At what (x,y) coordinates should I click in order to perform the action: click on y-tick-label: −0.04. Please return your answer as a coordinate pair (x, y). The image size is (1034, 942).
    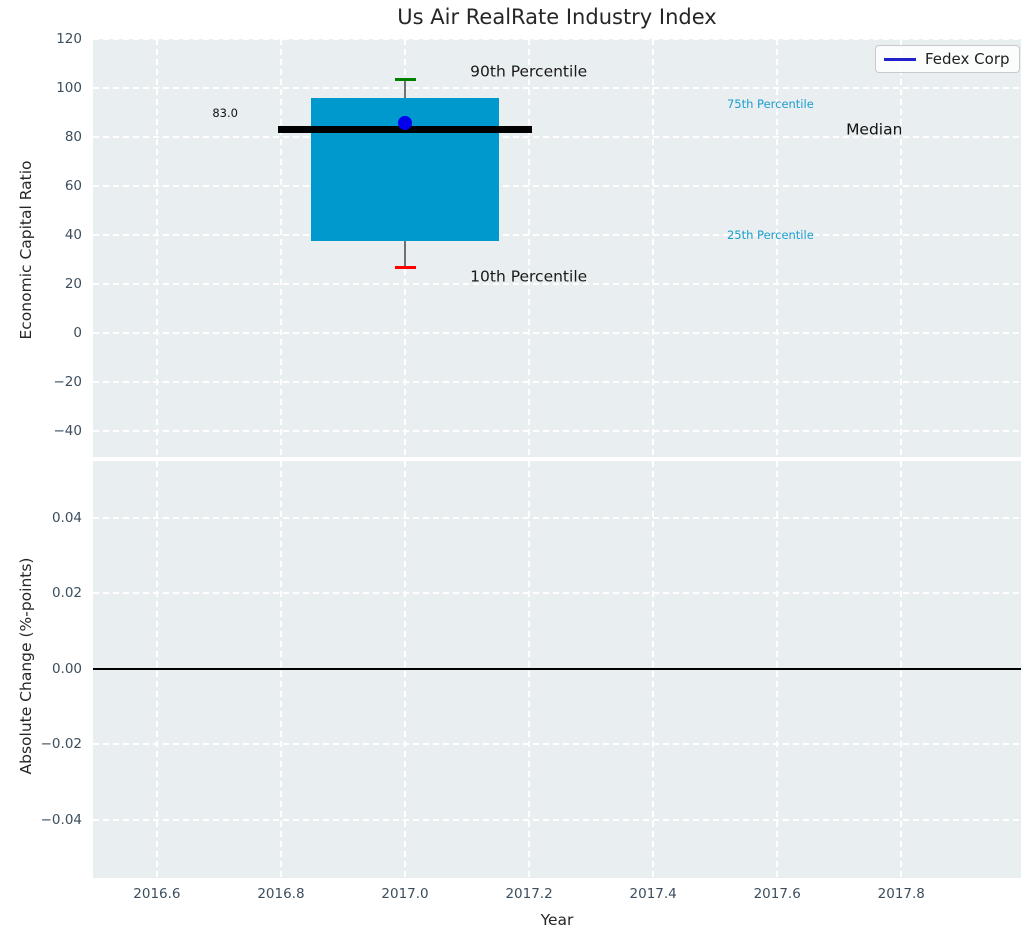
    Looking at the image, I should click on (61, 819).